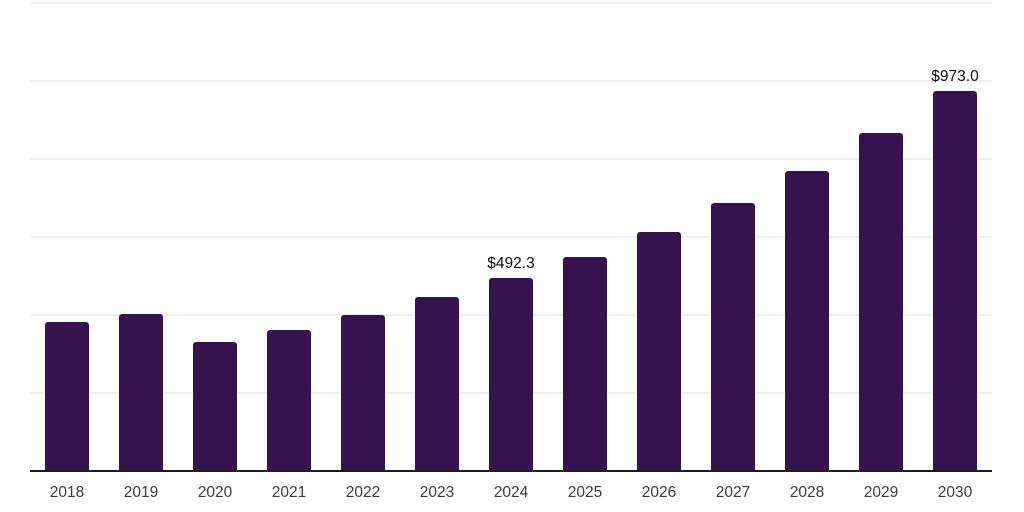  I want to click on bar-2018, so click(67, 395).